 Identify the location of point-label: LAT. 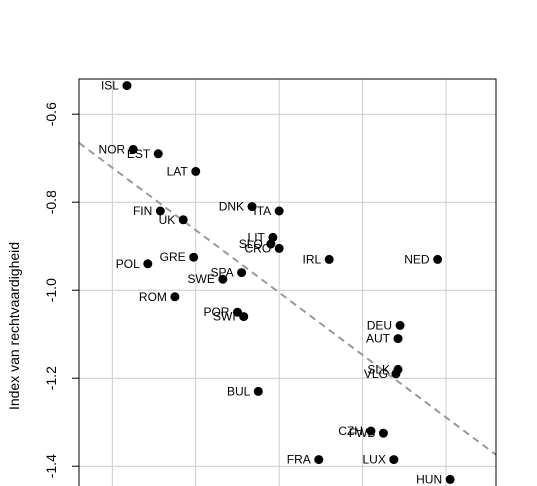
(178, 171).